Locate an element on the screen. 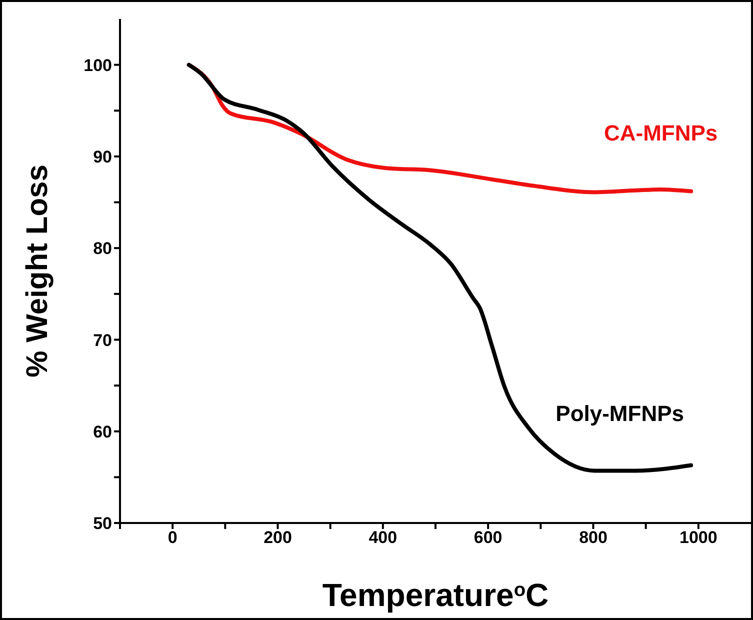 The image size is (753, 620). y-tick-label: 100 is located at coordinates (98, 65).